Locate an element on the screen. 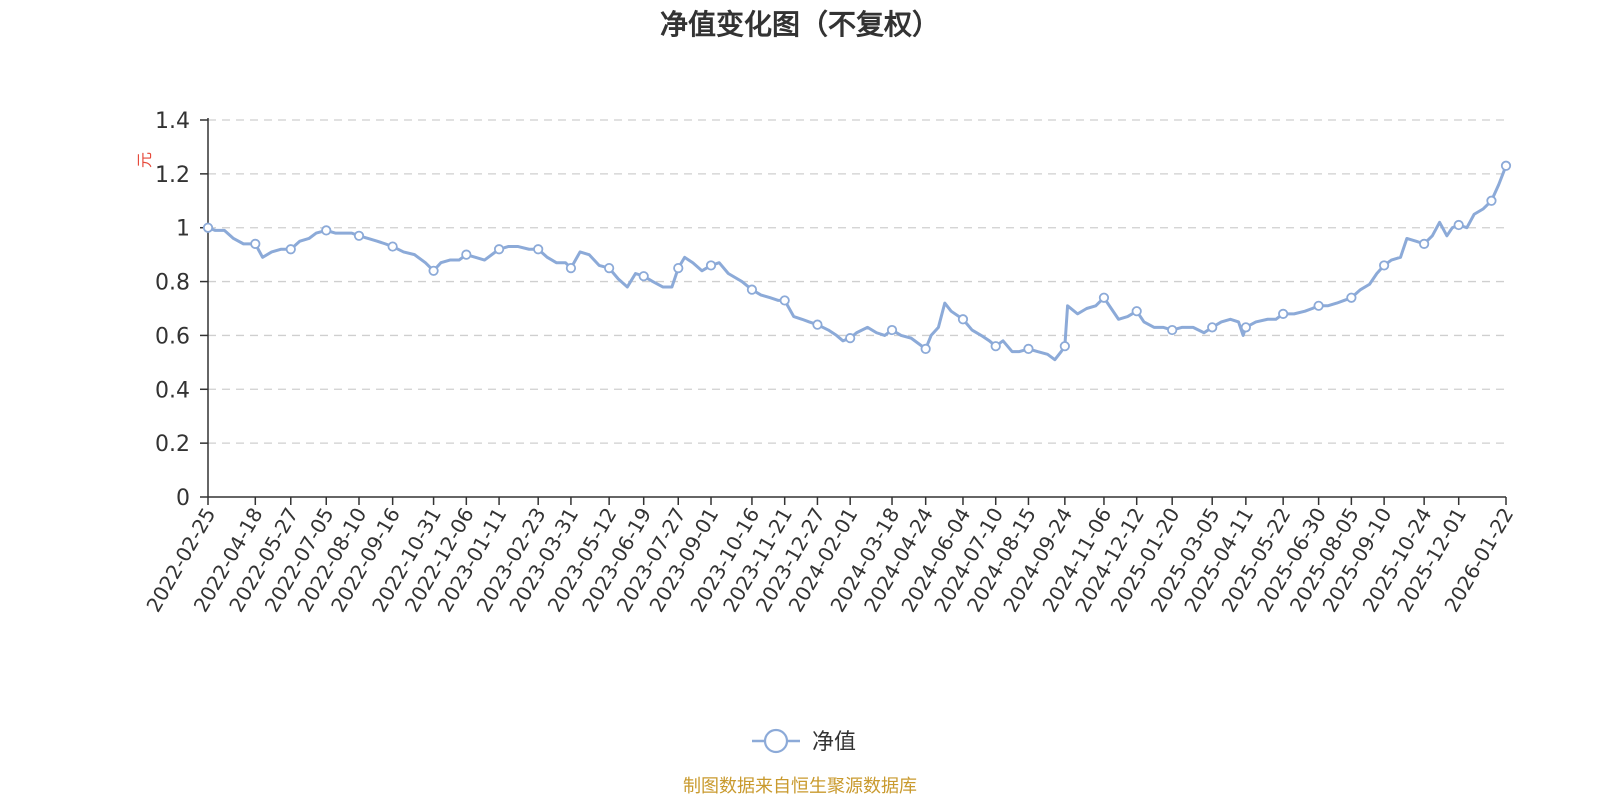 The width and height of the screenshot is (1600, 800). y-tick-label: 1 is located at coordinates (183, 229).